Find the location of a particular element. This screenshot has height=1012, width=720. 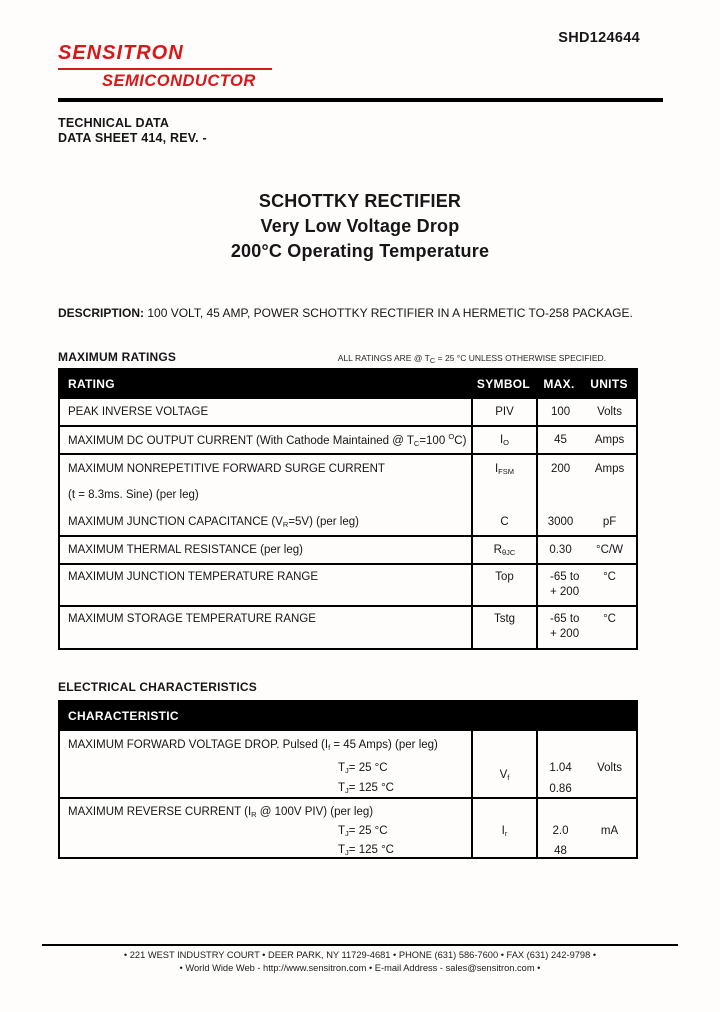

symbol-cell: Top is located at coordinates (503, 585).